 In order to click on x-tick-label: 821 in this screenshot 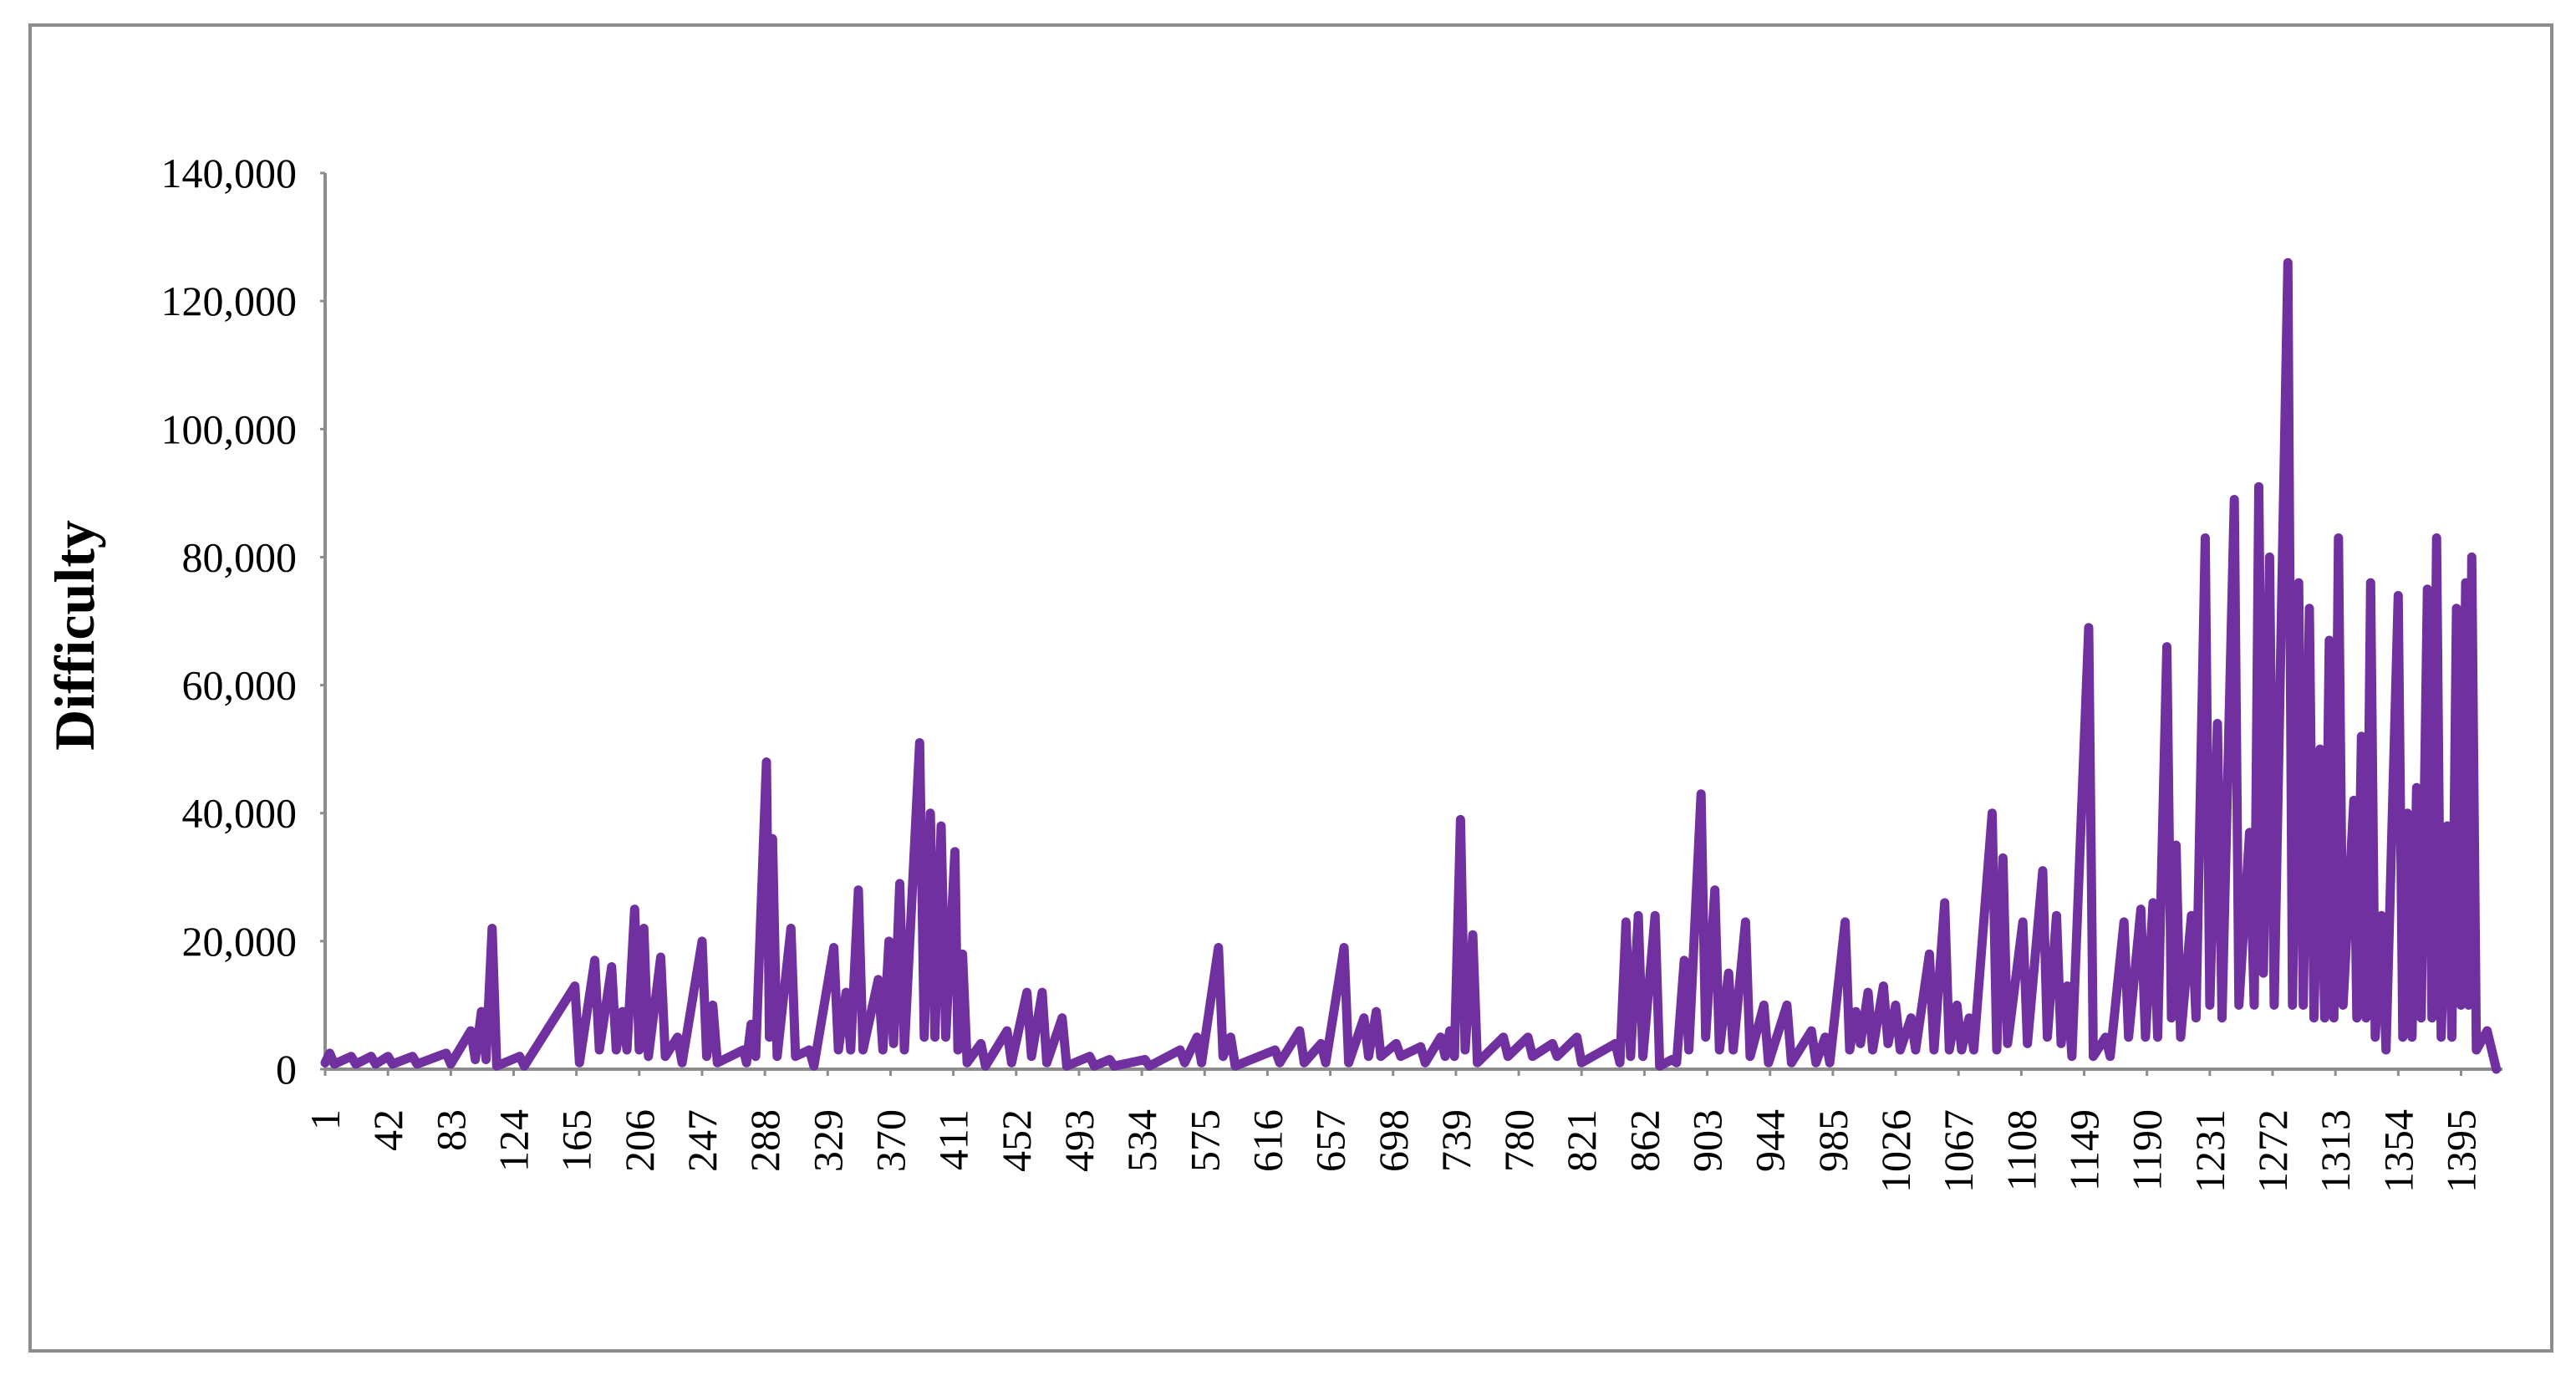, I will do `click(1581, 1141)`.